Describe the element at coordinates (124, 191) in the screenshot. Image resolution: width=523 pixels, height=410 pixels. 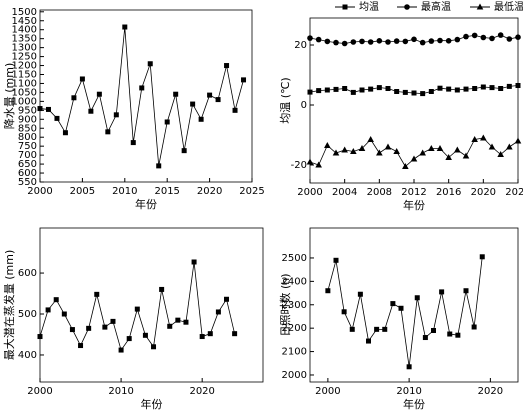
I see `x-tick-label: 2010` at that location.